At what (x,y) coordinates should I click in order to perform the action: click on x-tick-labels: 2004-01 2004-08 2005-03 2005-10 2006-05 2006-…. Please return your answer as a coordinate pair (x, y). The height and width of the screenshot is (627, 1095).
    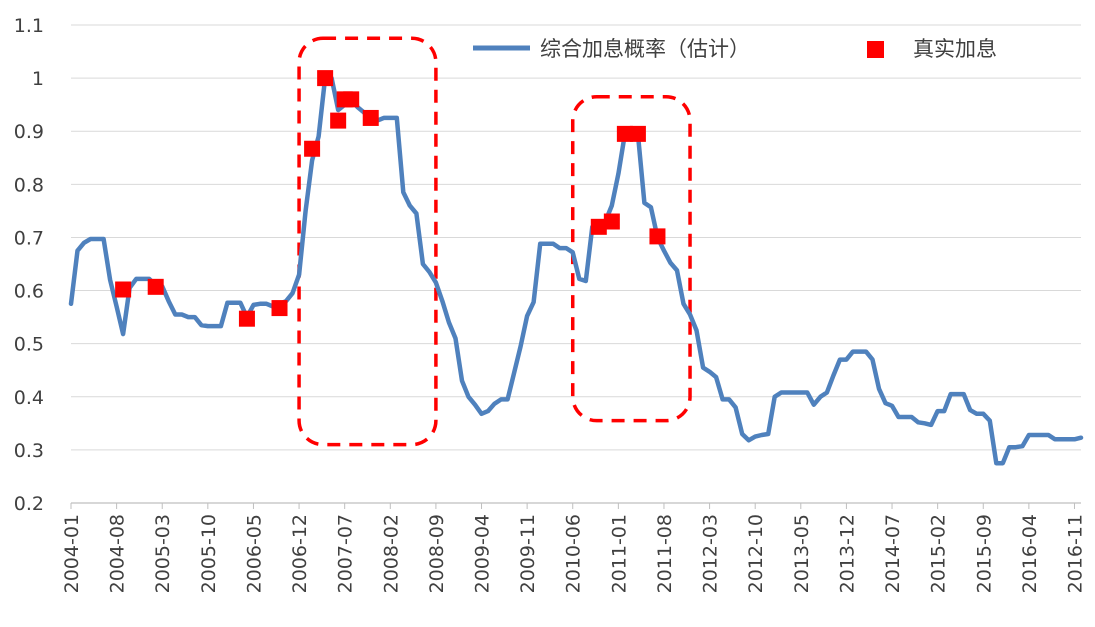
    Looking at the image, I should click on (573, 553).